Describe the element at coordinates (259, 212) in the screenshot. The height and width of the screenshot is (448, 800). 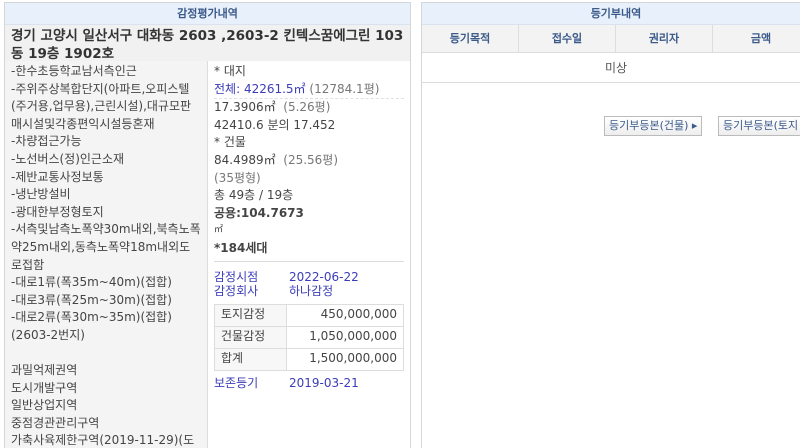
I see `common-area: 공용:104.7673` at that location.